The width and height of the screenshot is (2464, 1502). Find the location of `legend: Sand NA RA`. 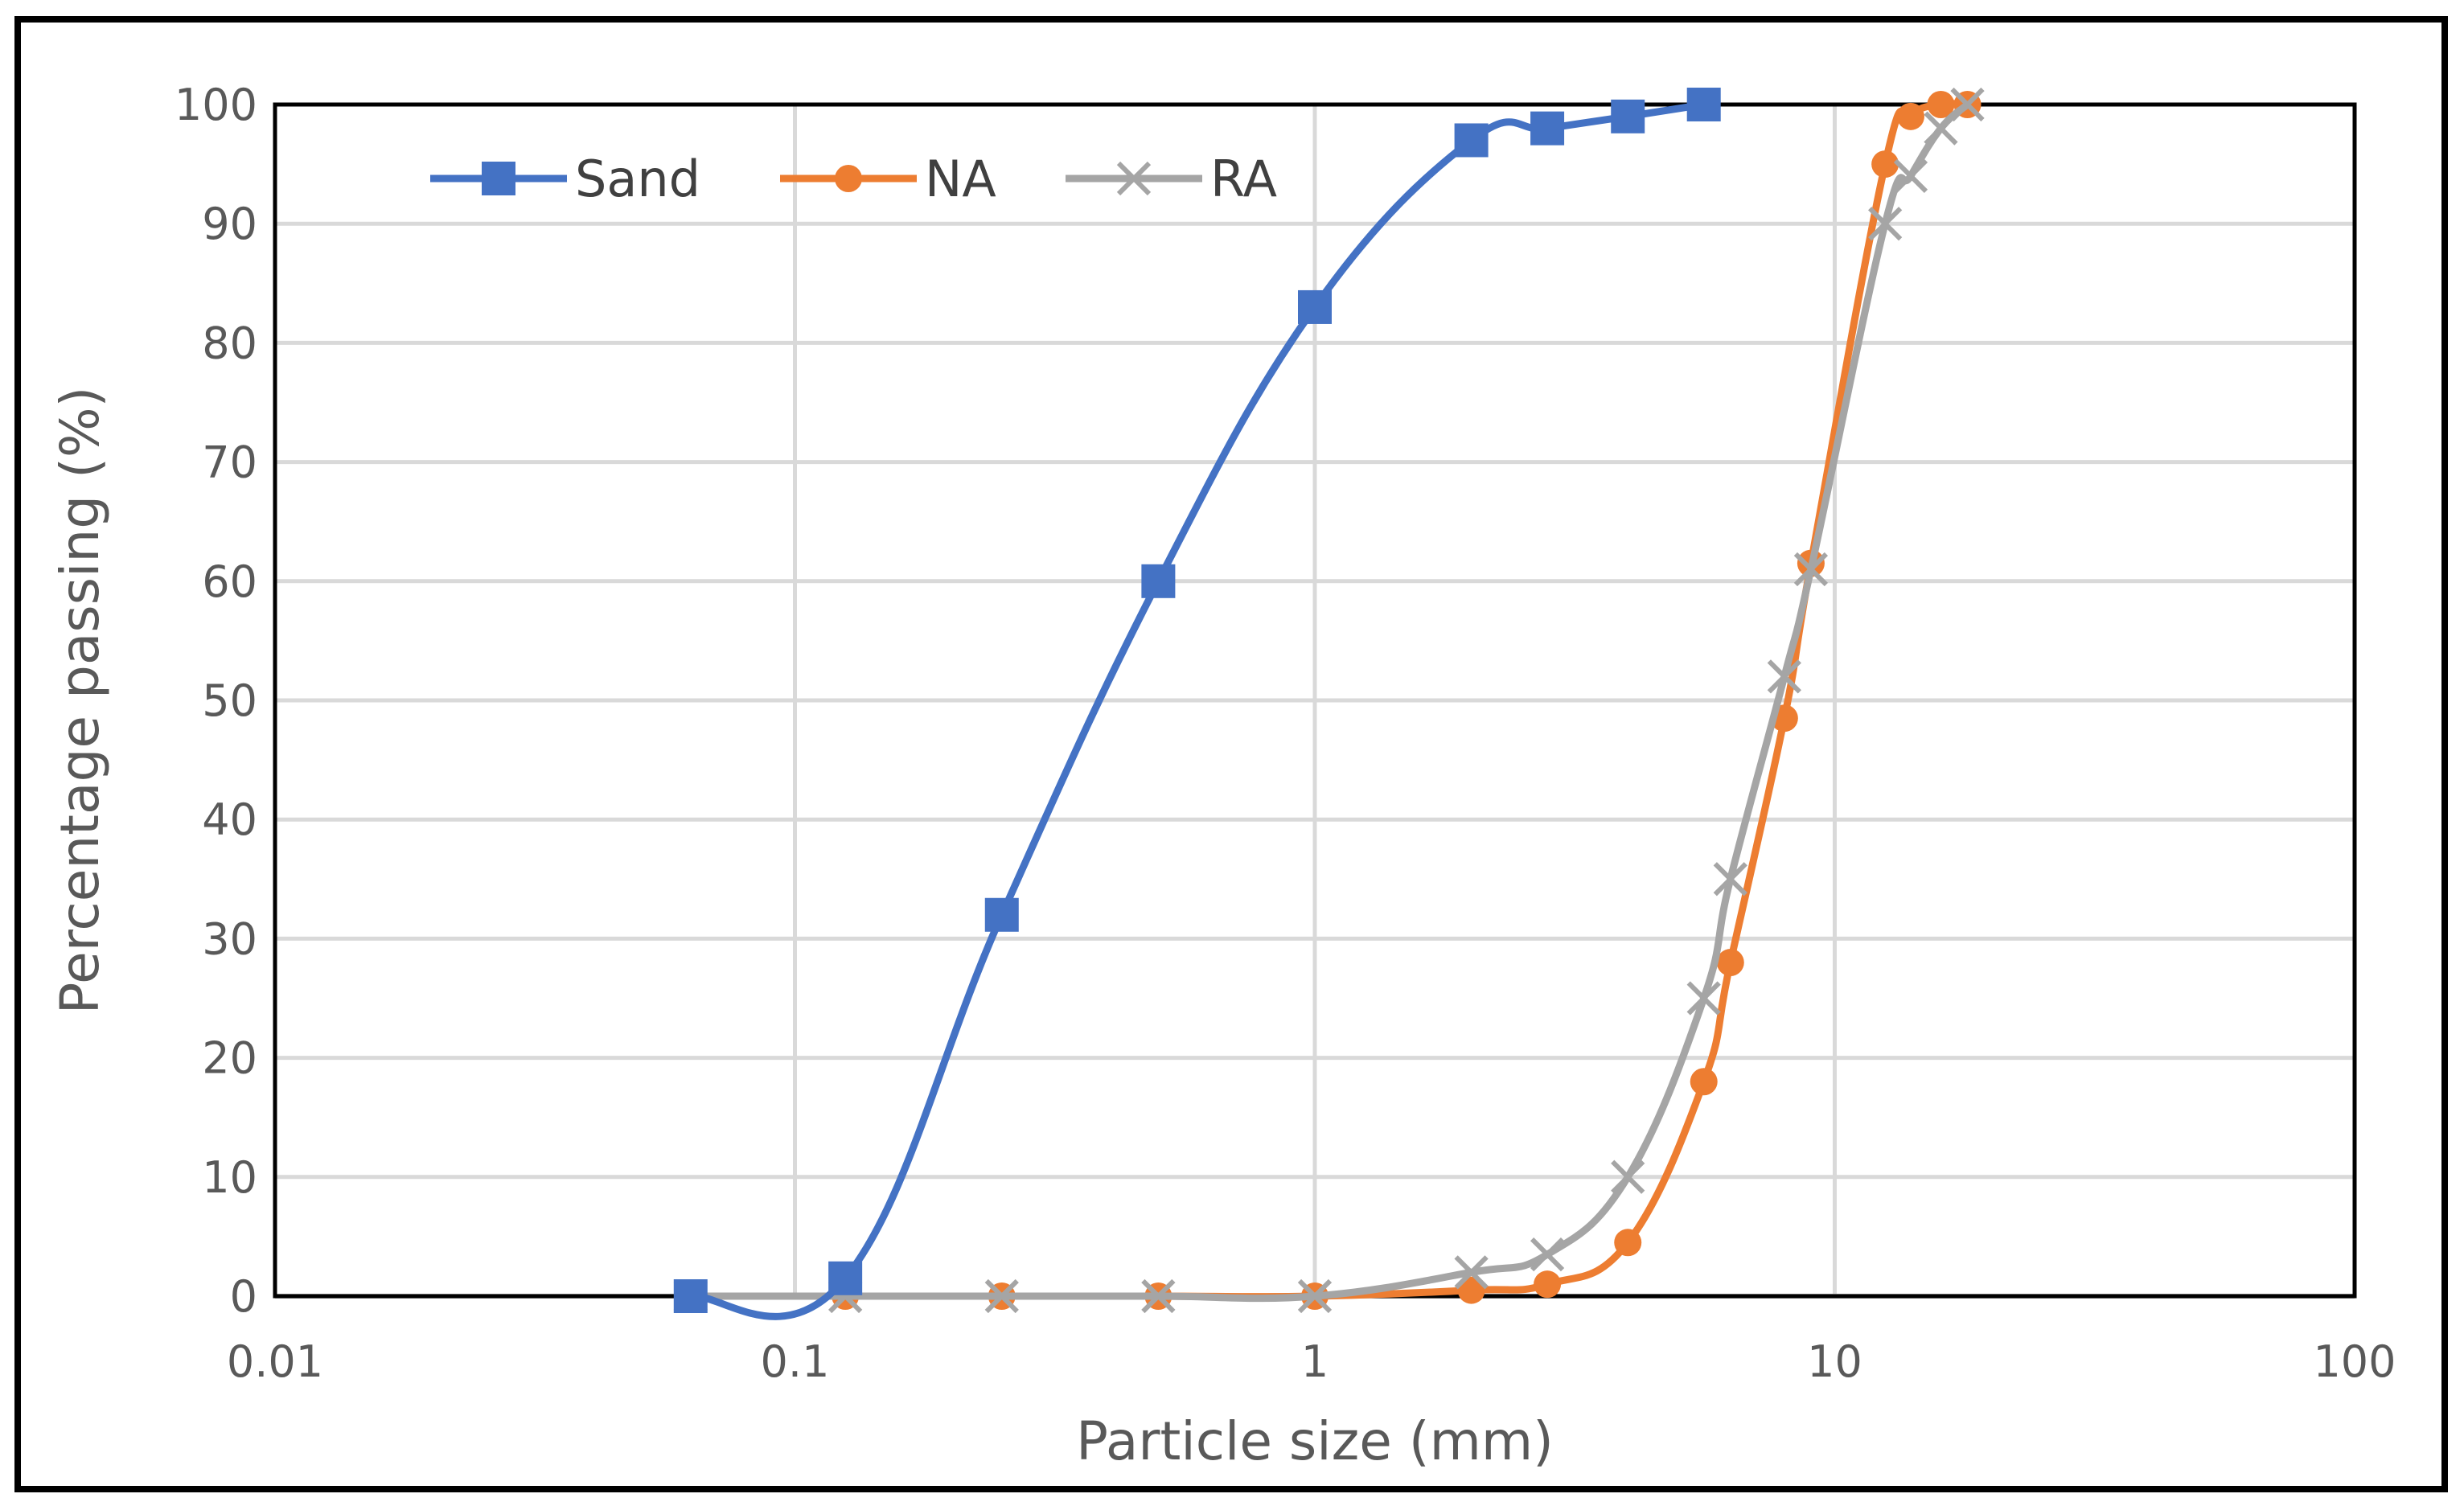

legend: Sand NA RA is located at coordinates (853, 179).